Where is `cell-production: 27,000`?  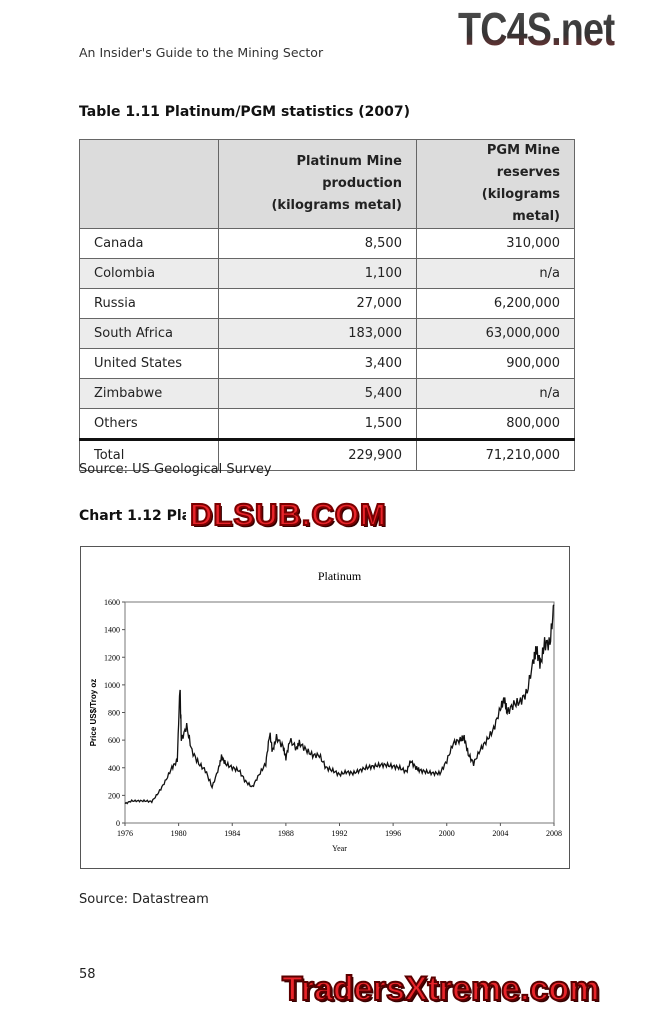
cell-production: 27,000 is located at coordinates (317, 303).